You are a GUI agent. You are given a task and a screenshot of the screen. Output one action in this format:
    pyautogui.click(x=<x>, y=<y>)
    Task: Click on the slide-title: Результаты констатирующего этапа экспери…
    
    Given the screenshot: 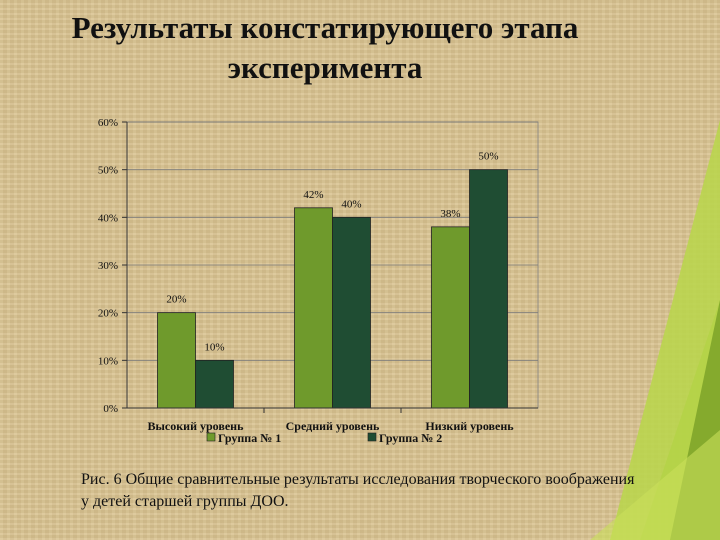 What is the action you would take?
    pyautogui.click(x=325, y=48)
    